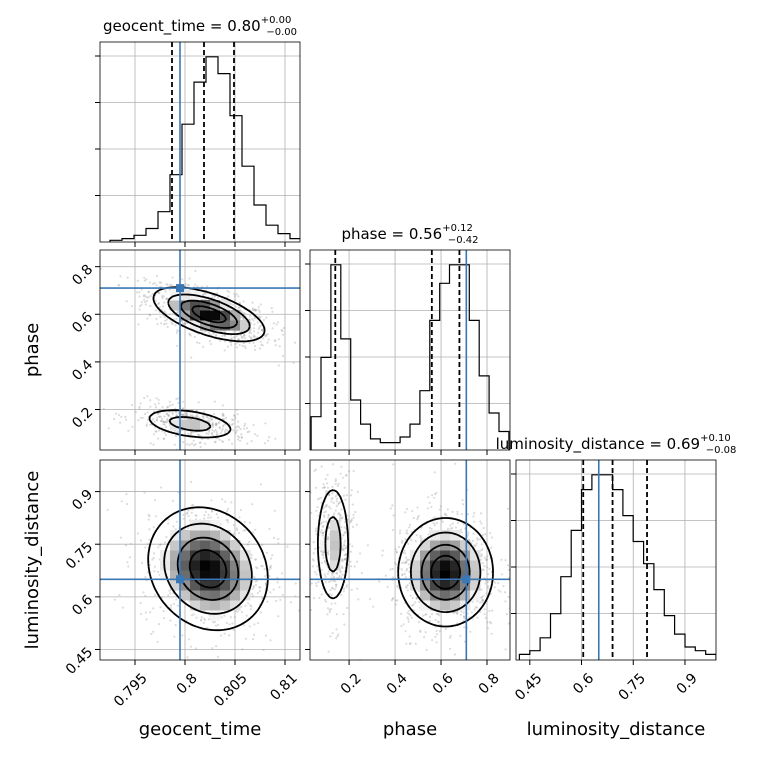  I want to click on truth-marker, so click(466, 579).